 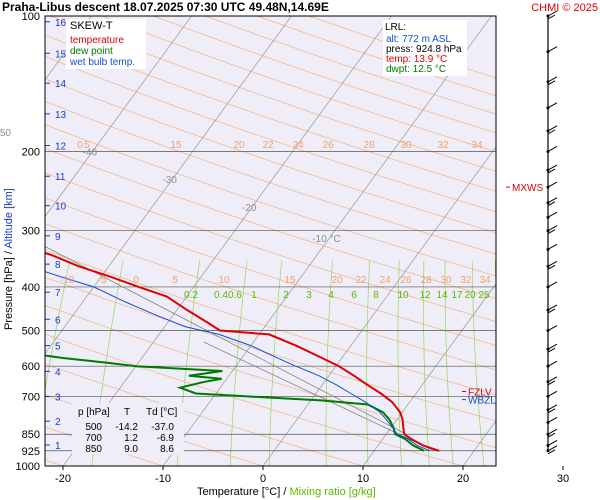 I want to click on mixing-ratio-label: 12, so click(x=425, y=295).